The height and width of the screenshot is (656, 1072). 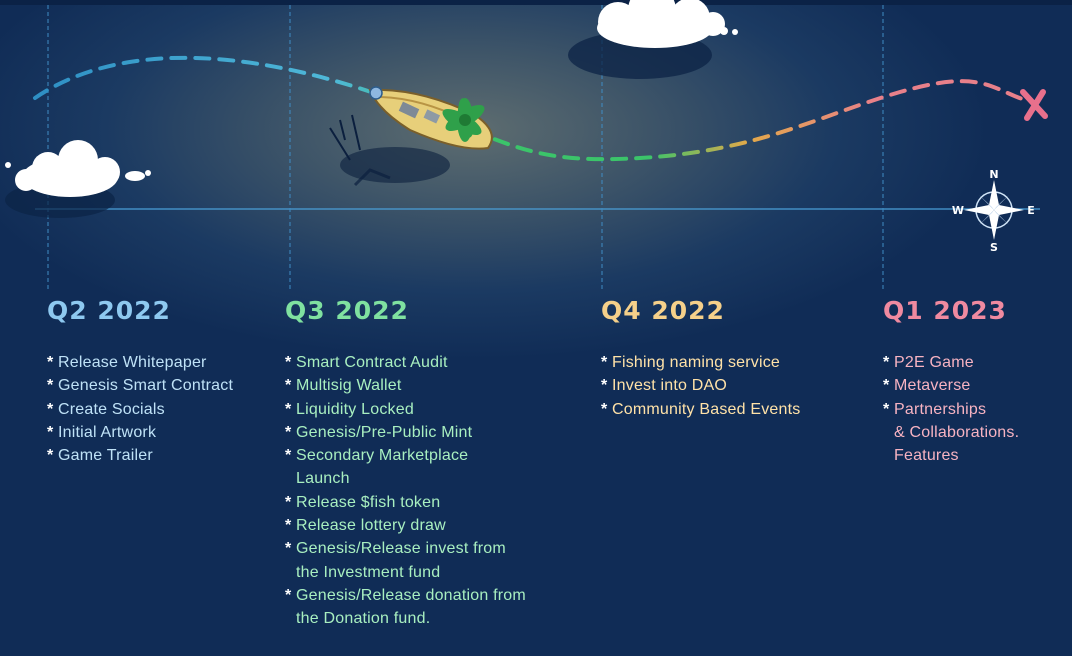 I want to click on top-border, so click(x=536, y=2).